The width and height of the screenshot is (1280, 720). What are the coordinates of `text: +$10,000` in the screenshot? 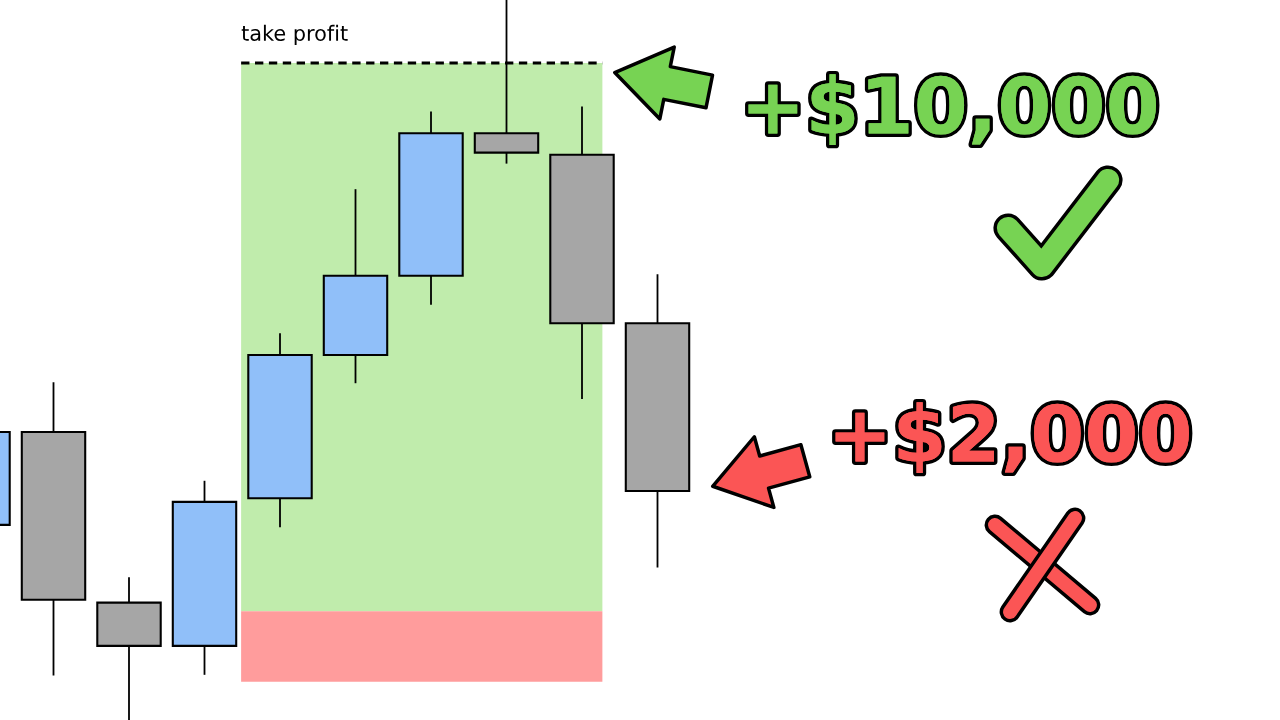 It's located at (952, 109).